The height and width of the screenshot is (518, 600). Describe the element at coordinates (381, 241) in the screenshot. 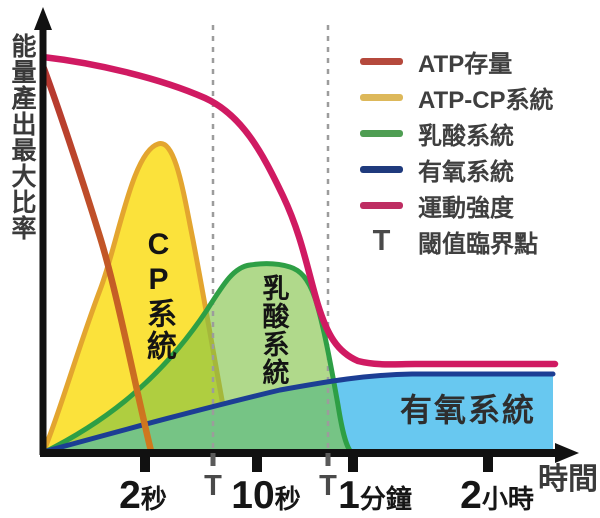

I see `threshold-symbol: T` at that location.